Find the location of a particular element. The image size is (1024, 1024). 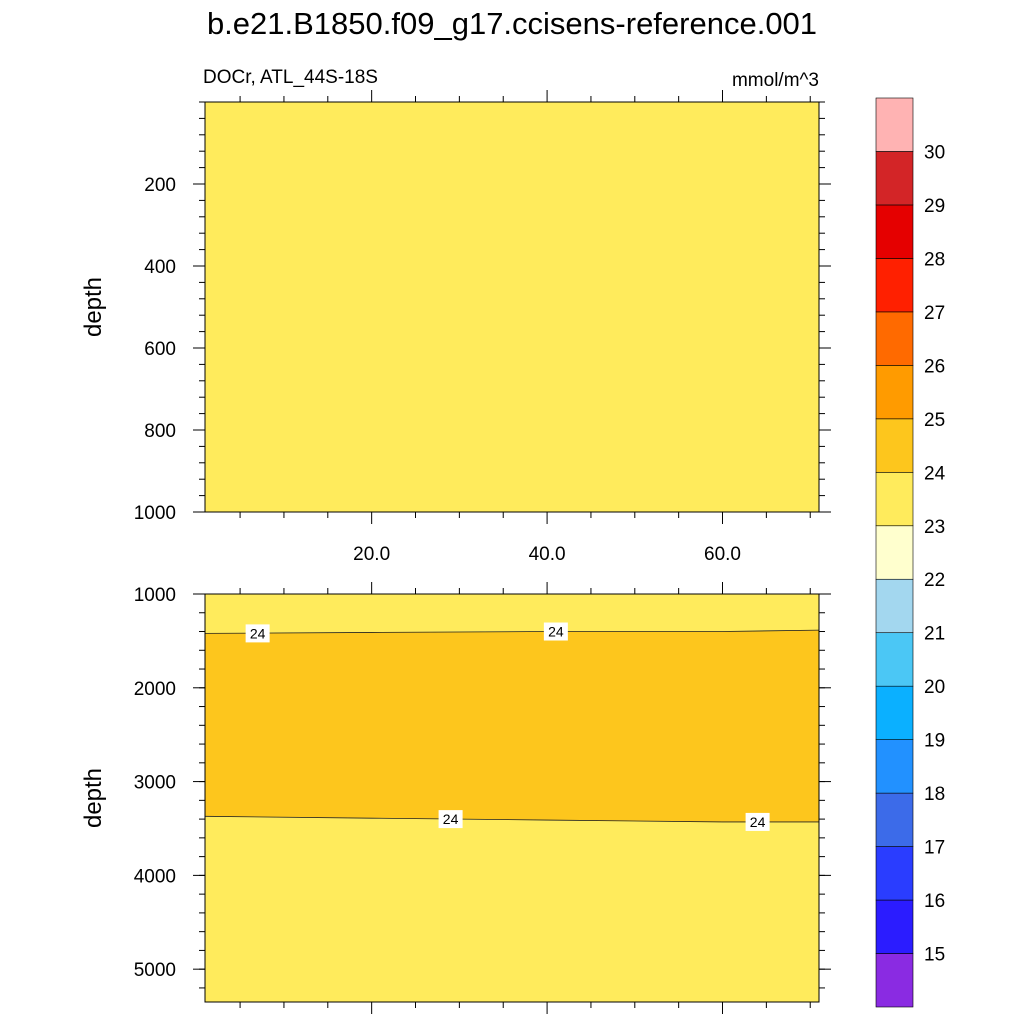

colorbar-label: 27 is located at coordinates (934, 313).